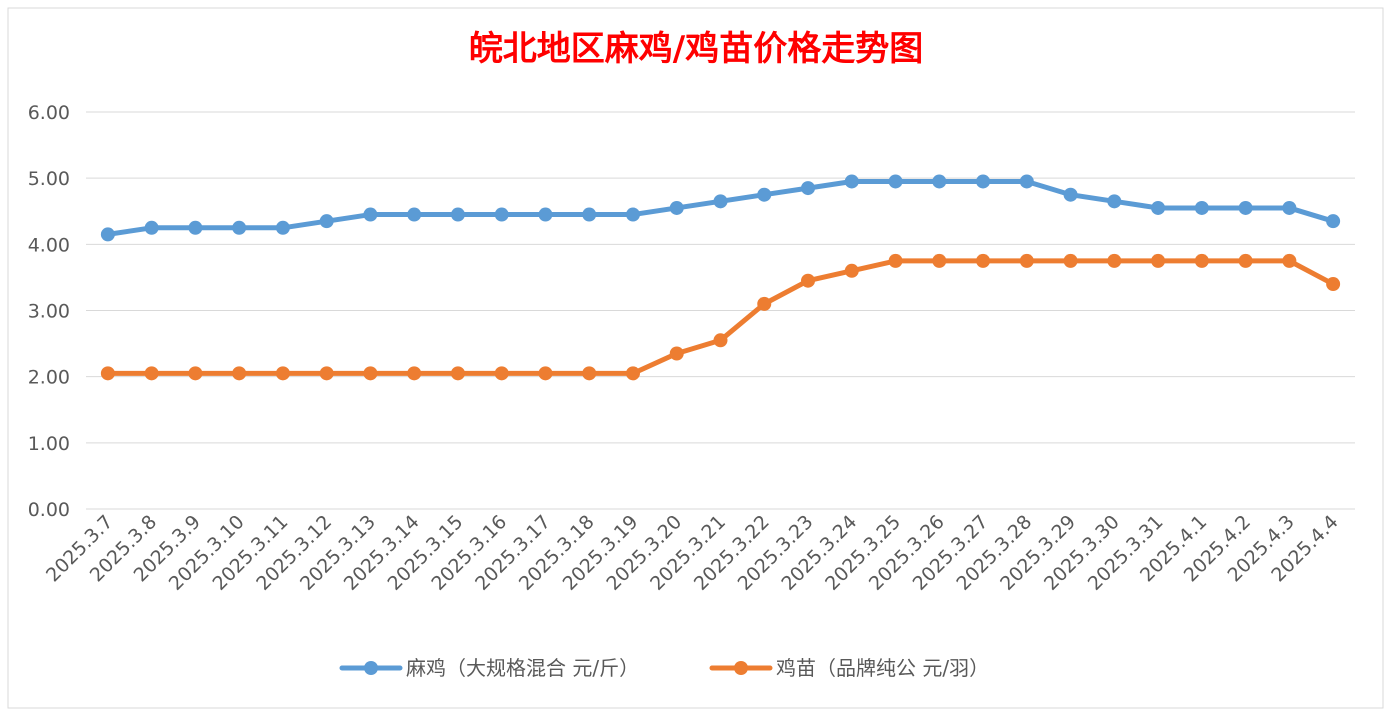 The height and width of the screenshot is (715, 1392). What do you see at coordinates (522, 668) in the screenshot?
I see `legend-label: 麻鸡（大规格混合 元/斤）` at bounding box center [522, 668].